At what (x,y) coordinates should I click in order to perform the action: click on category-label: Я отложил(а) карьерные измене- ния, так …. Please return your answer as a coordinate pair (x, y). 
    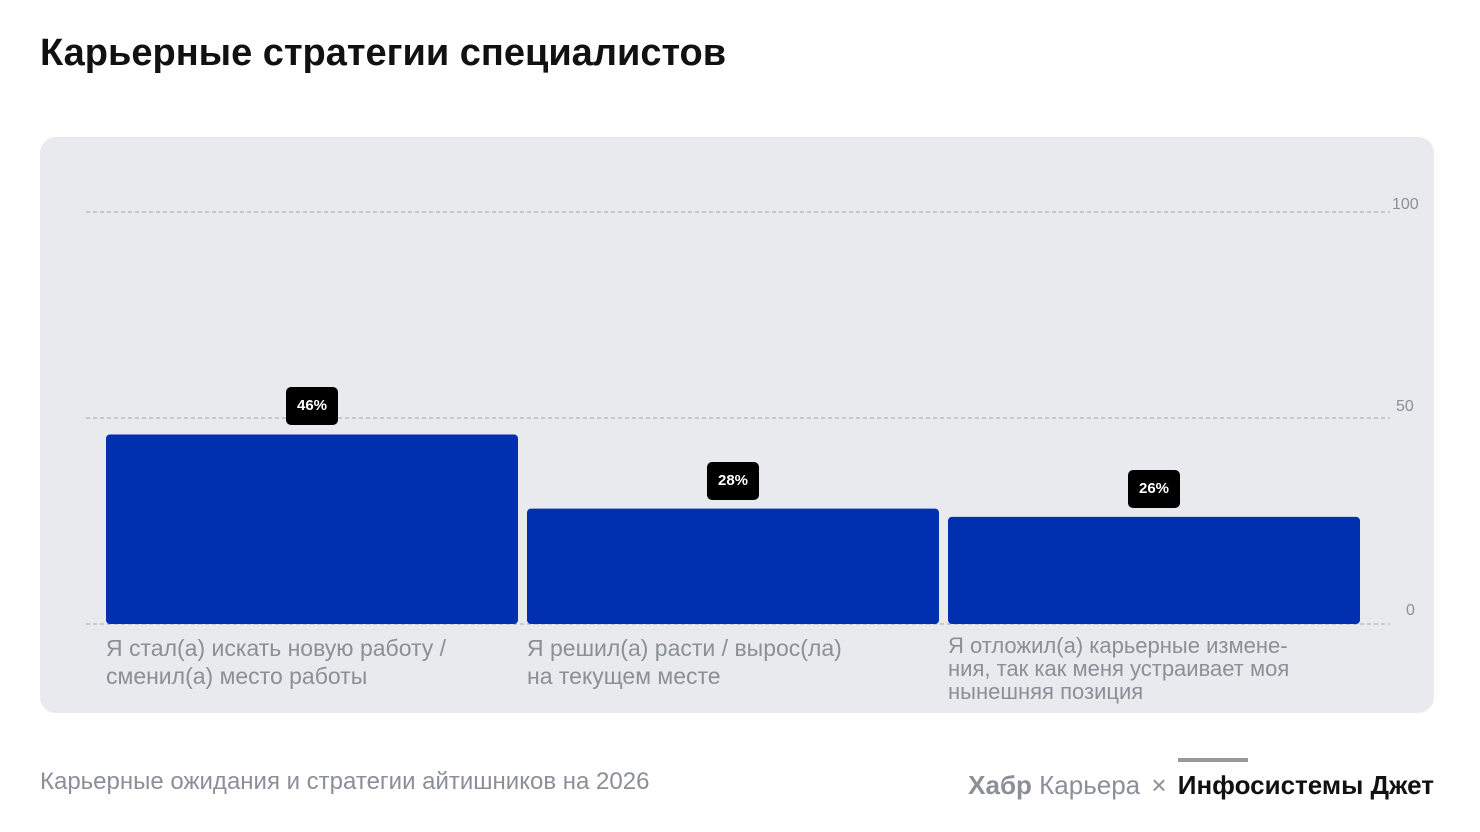
    Looking at the image, I should click on (1119, 668).